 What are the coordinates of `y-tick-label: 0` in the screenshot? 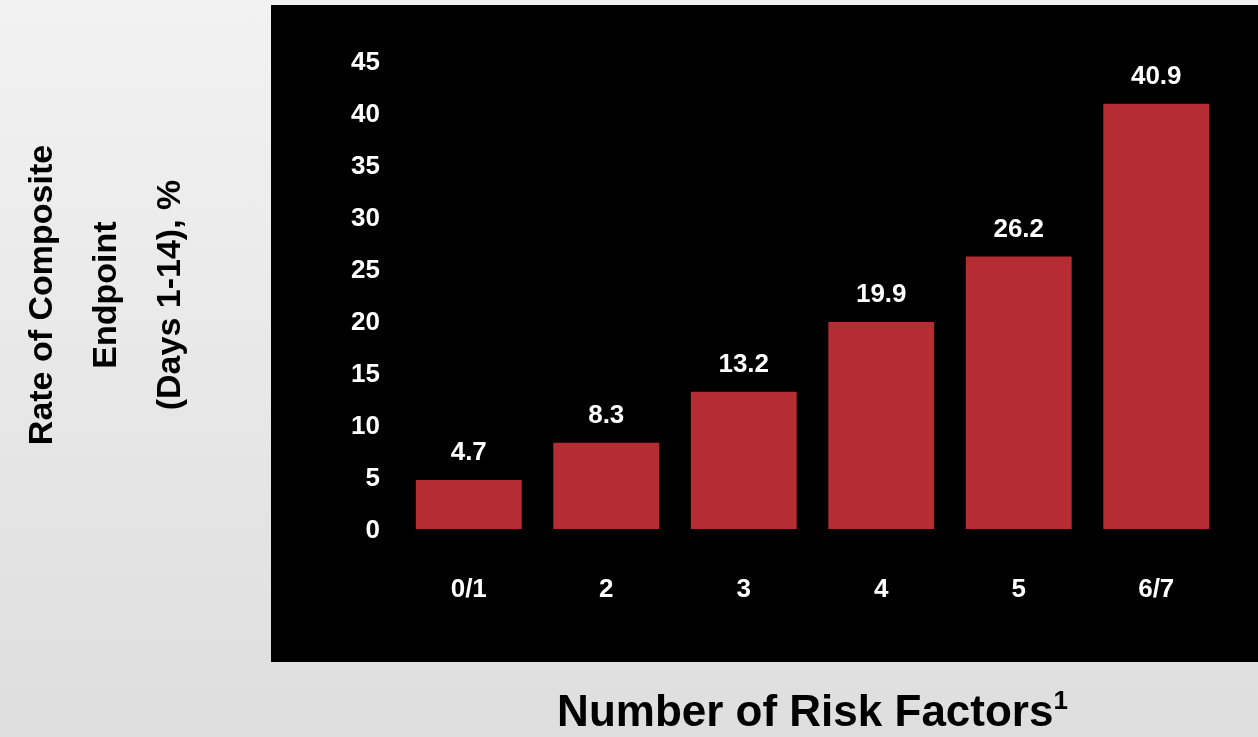 It's located at (372, 529).